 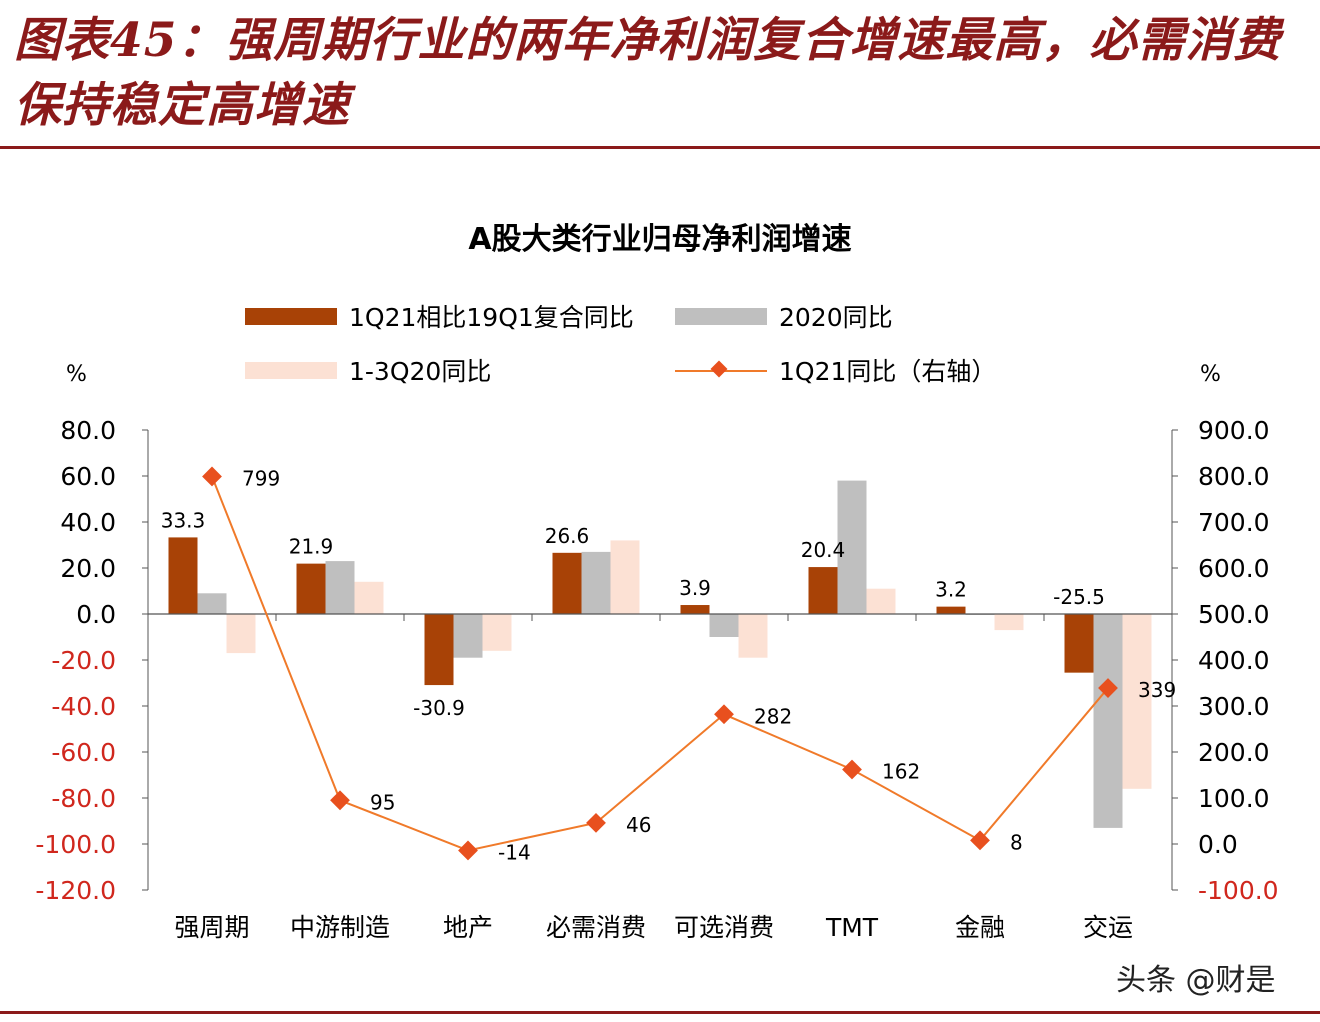 What do you see at coordinates (660, 1012) in the screenshot?
I see `bottom-divider` at bounding box center [660, 1012].